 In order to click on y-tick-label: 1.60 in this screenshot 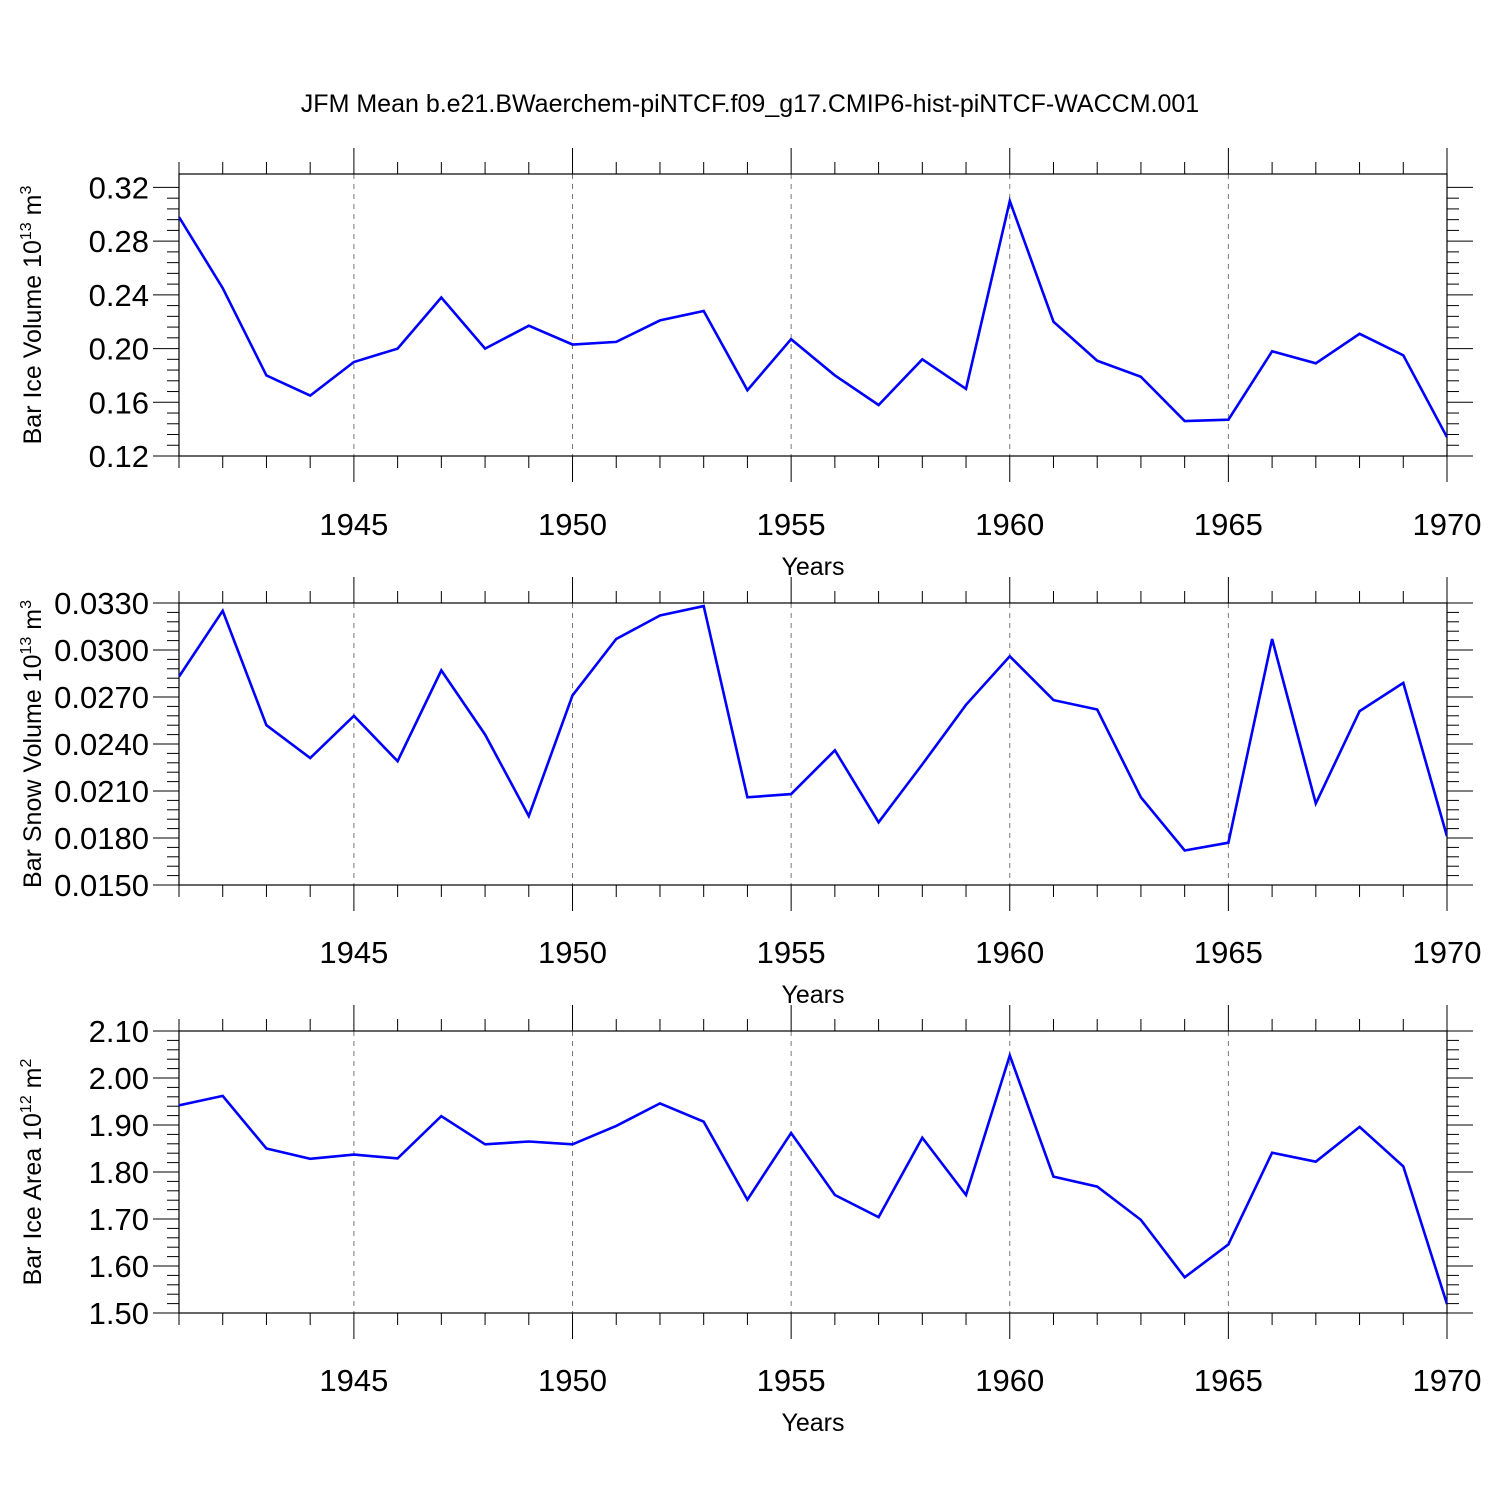, I will do `click(119, 1266)`.